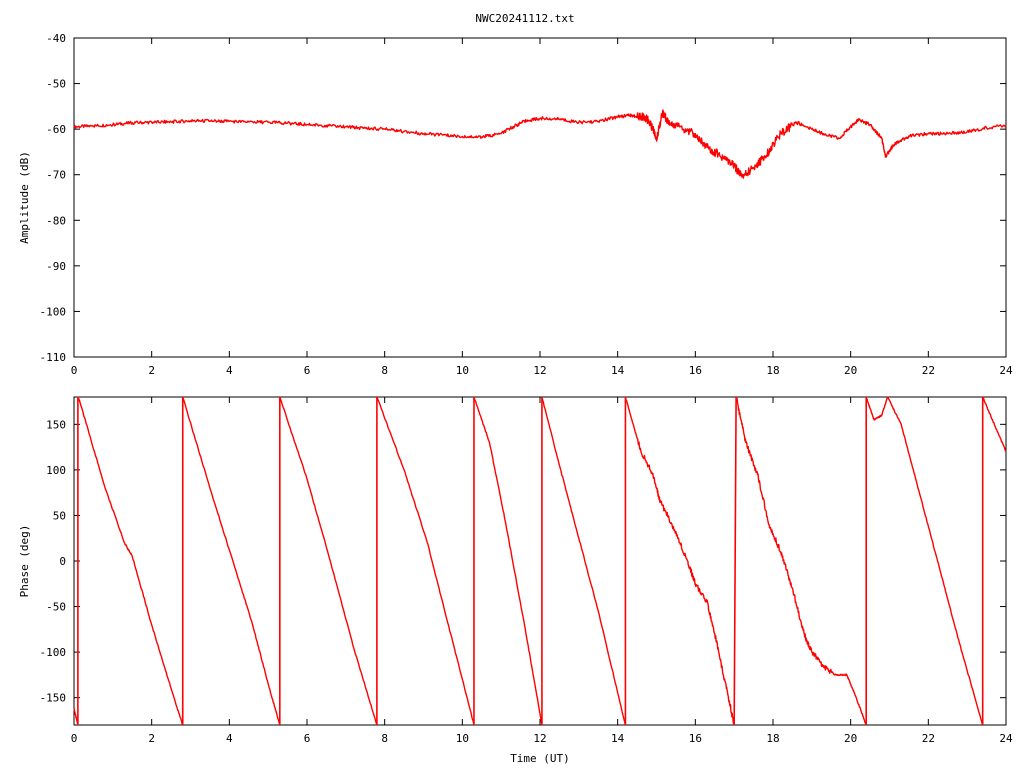 Image resolution: width=1024 pixels, height=773 pixels. What do you see at coordinates (56, 84) in the screenshot?
I see `amplitude-y-tick-label: -50` at bounding box center [56, 84].